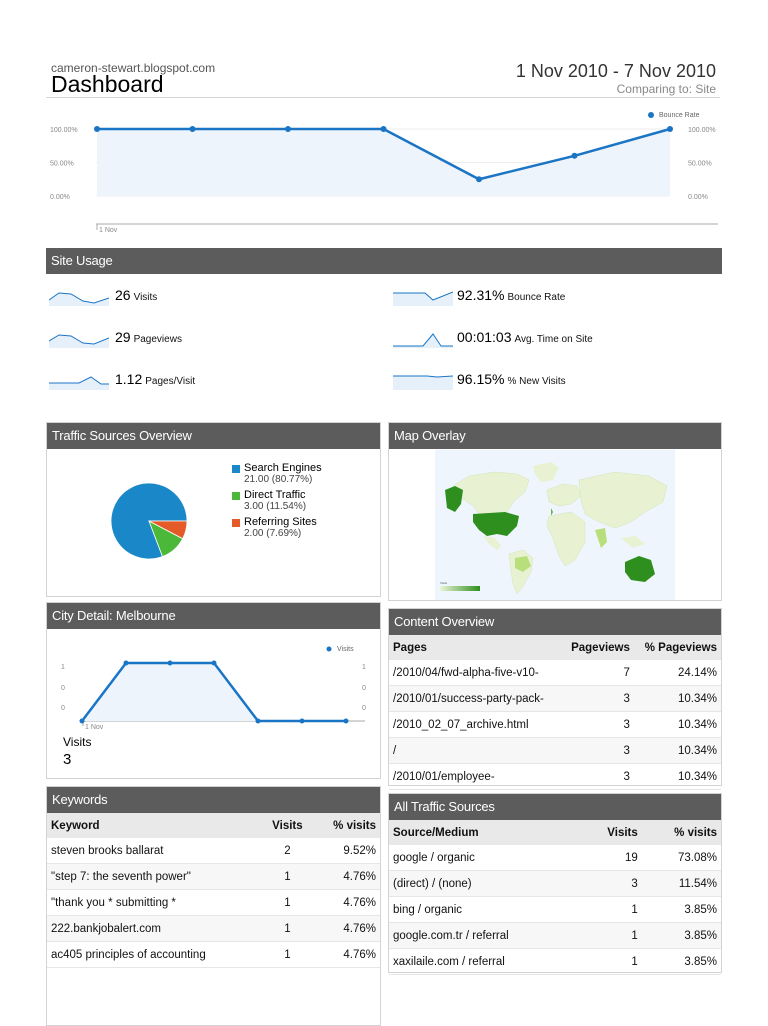  What do you see at coordinates (597, 647) in the screenshot?
I see `col-pageviews: Pageviews` at bounding box center [597, 647].